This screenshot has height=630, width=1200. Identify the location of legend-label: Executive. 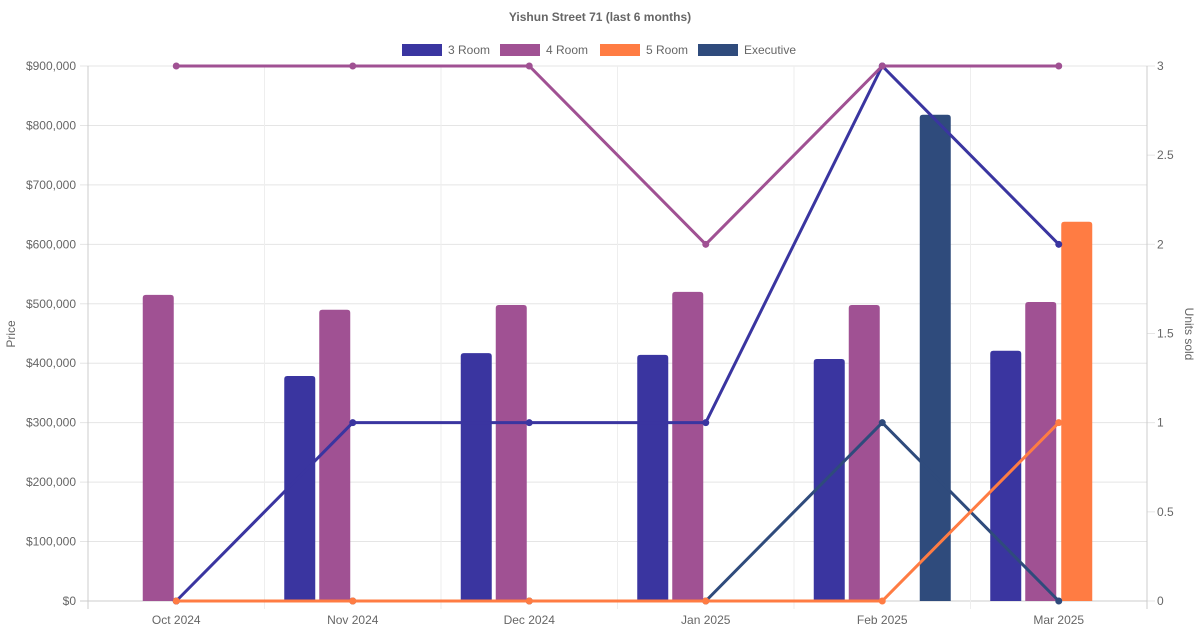
(770, 50).